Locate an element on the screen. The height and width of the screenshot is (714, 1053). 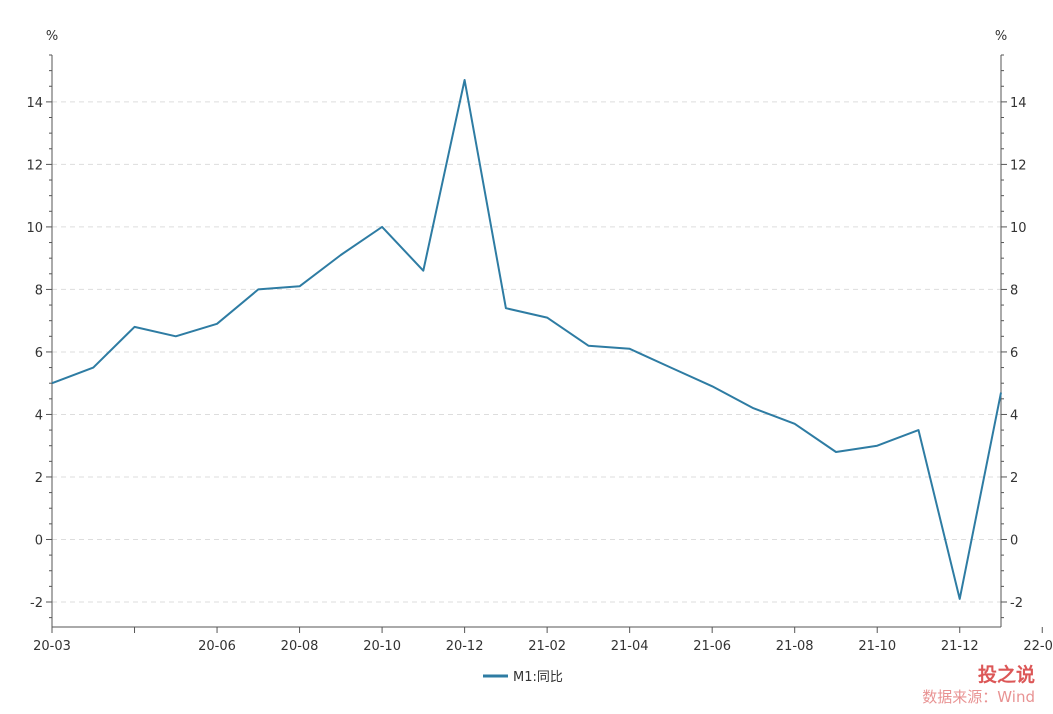
x-tick-label: 20-12 is located at coordinates (465, 646).